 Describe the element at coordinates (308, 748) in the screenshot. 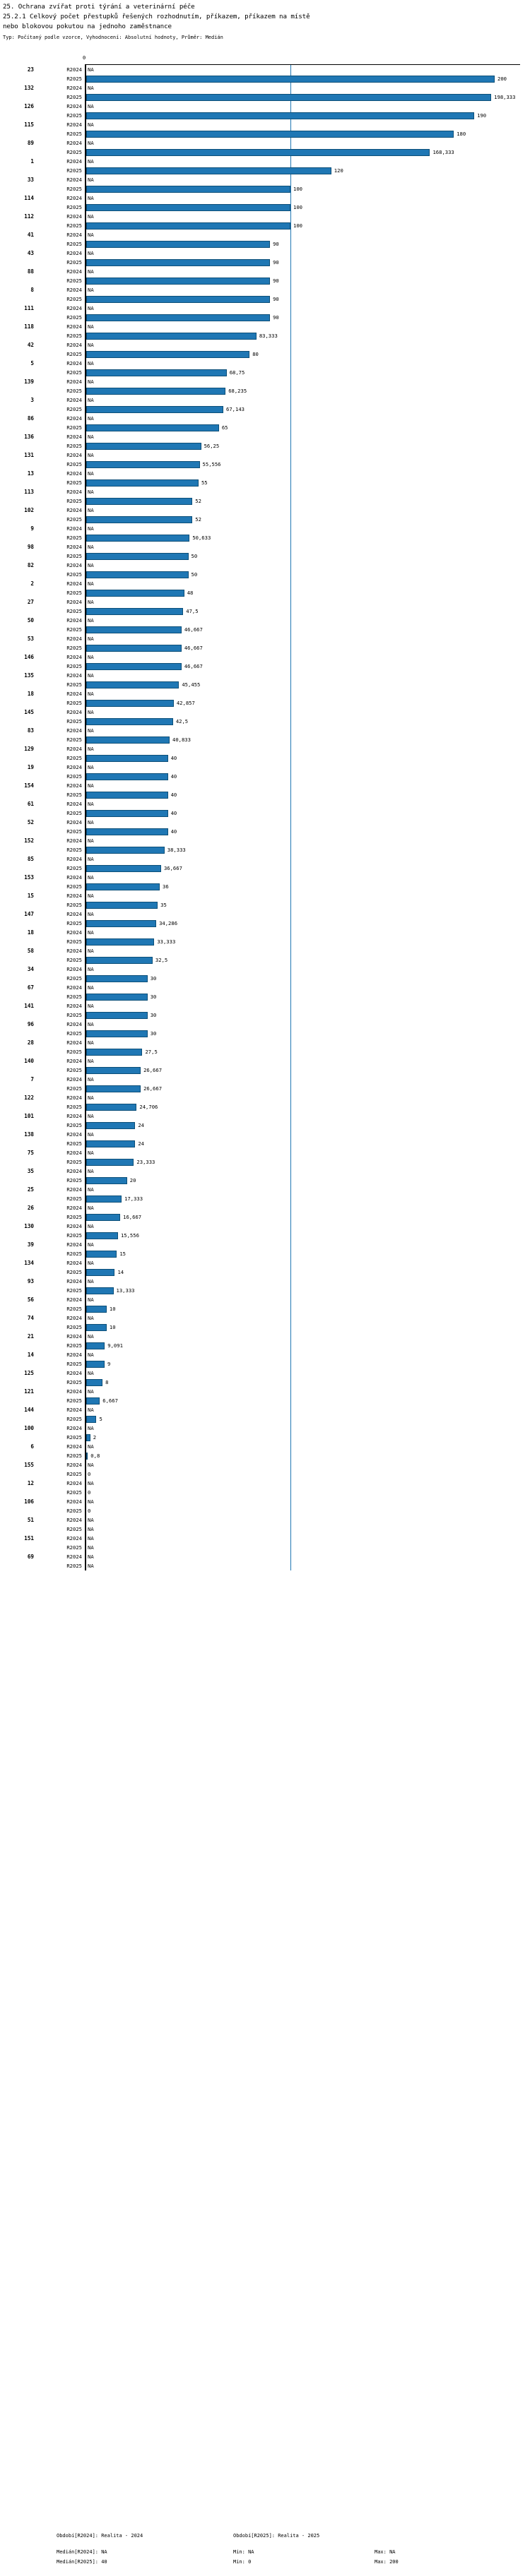

I see `bar-cell: NA` at that location.